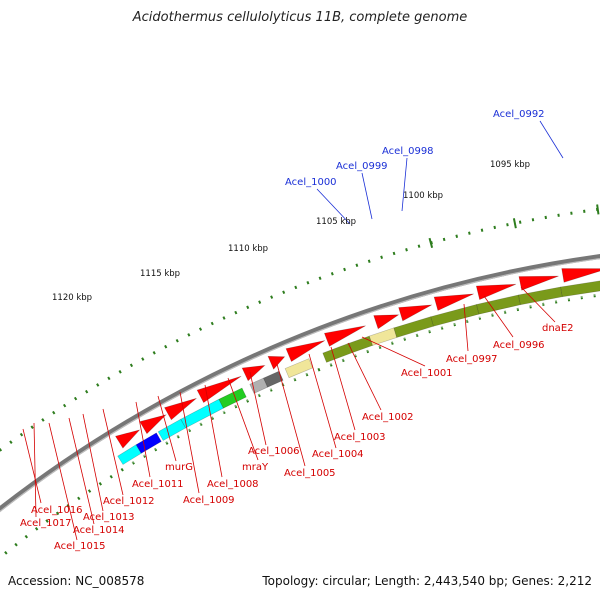 This screenshot has width=600, height=600. I want to click on gene-label: Acel_1013, so click(109, 517).